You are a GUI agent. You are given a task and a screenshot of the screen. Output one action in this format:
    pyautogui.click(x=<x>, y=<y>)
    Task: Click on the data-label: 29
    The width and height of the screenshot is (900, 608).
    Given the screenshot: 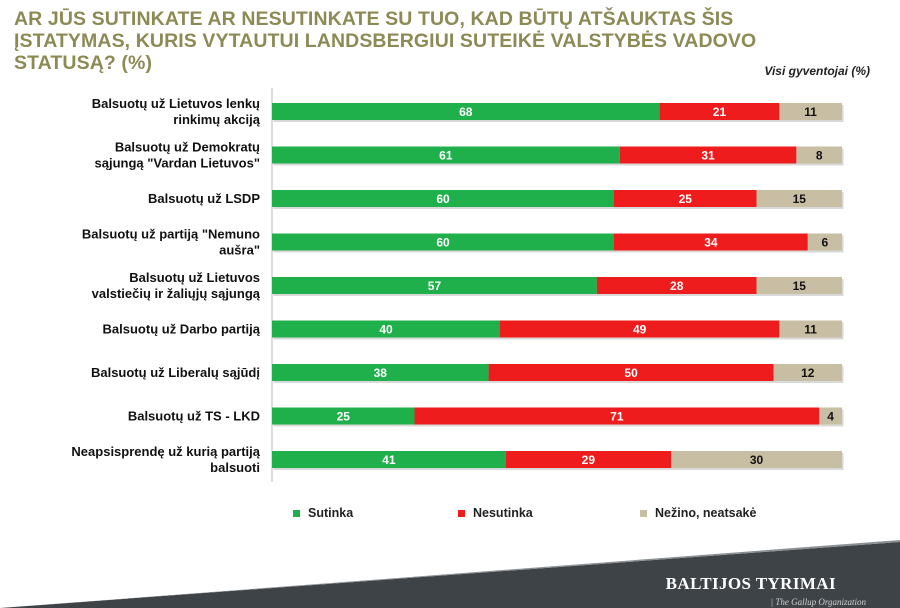 What is the action you would take?
    pyautogui.click(x=589, y=460)
    